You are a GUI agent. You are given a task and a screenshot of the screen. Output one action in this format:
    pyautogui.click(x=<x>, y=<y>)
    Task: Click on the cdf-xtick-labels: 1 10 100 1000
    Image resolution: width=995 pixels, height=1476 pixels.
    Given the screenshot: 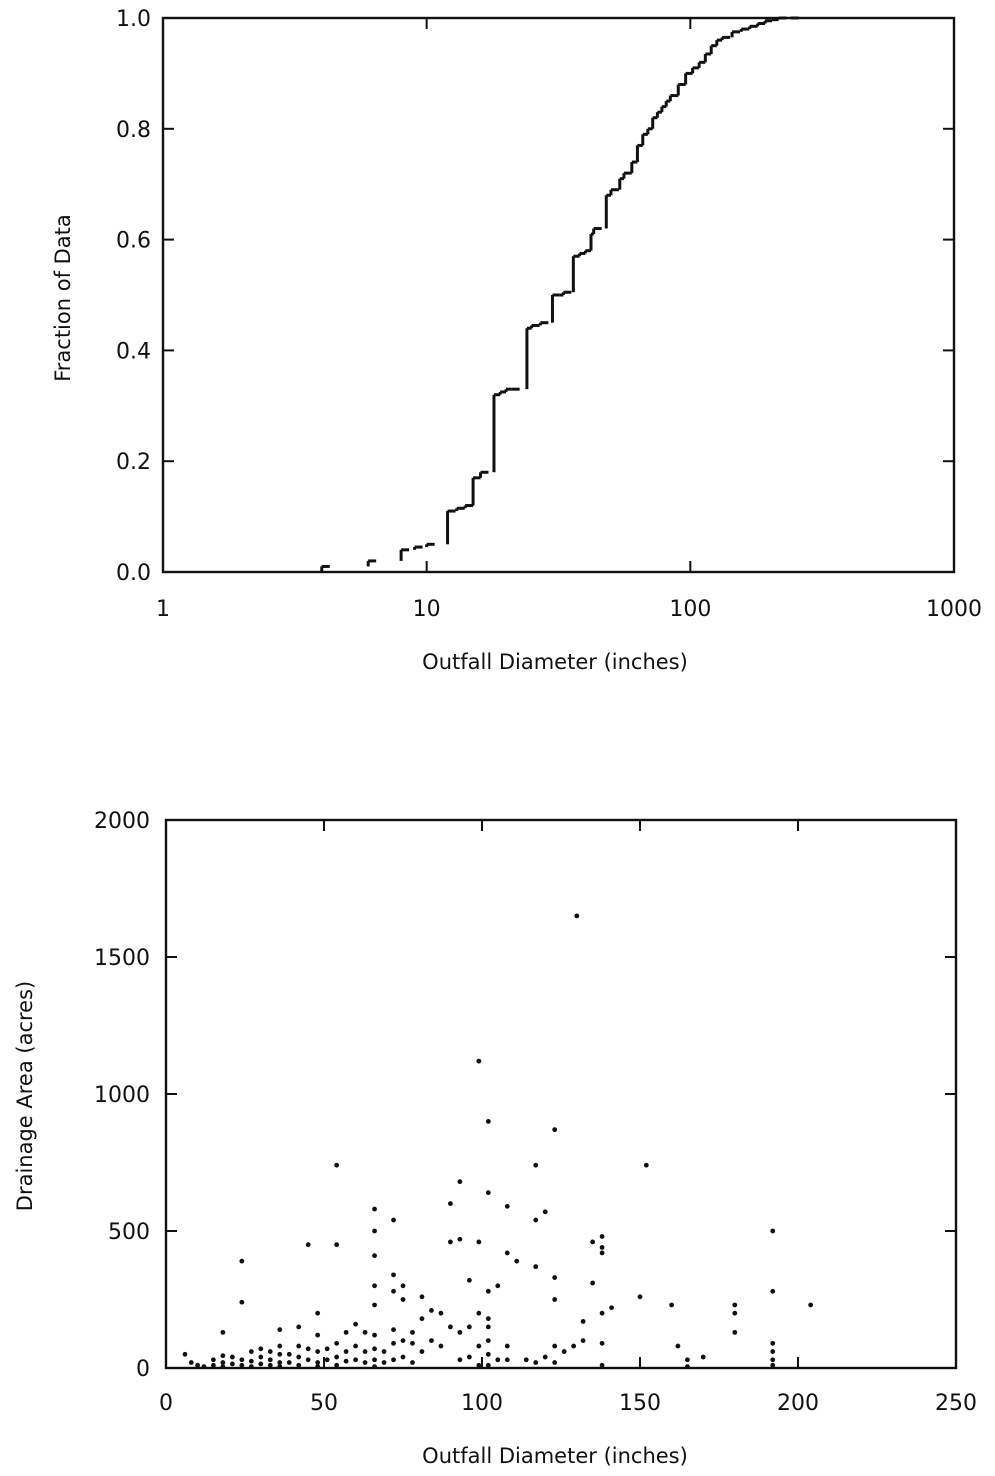 What is the action you would take?
    pyautogui.click(x=569, y=609)
    